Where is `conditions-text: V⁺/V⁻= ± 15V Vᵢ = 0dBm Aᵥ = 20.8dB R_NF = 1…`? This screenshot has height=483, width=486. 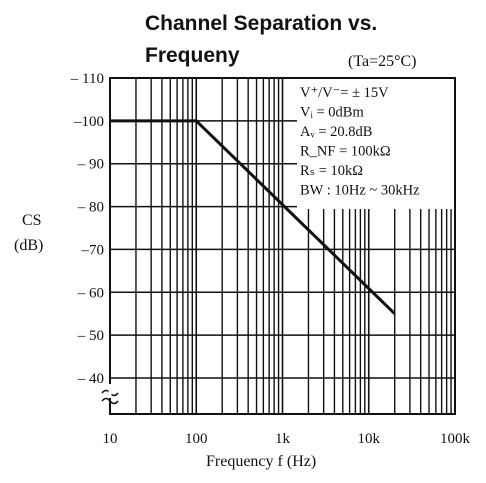
conditions-text: V⁺/V⁻= ± 15V Vᵢ = 0dBm Aᵥ = 20.8dB R_NF = 1… is located at coordinates (360, 142).